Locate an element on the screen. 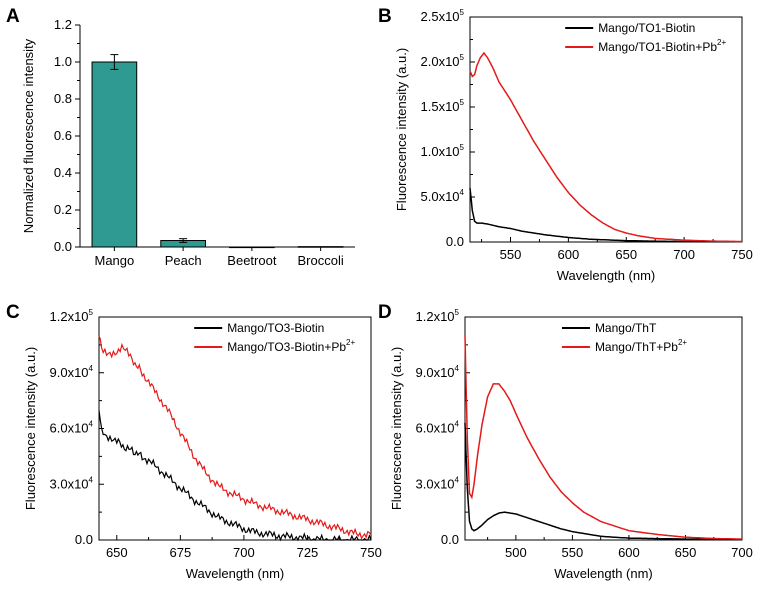  y-tick-label: 5.0x10⁴ is located at coordinates (443, 196).